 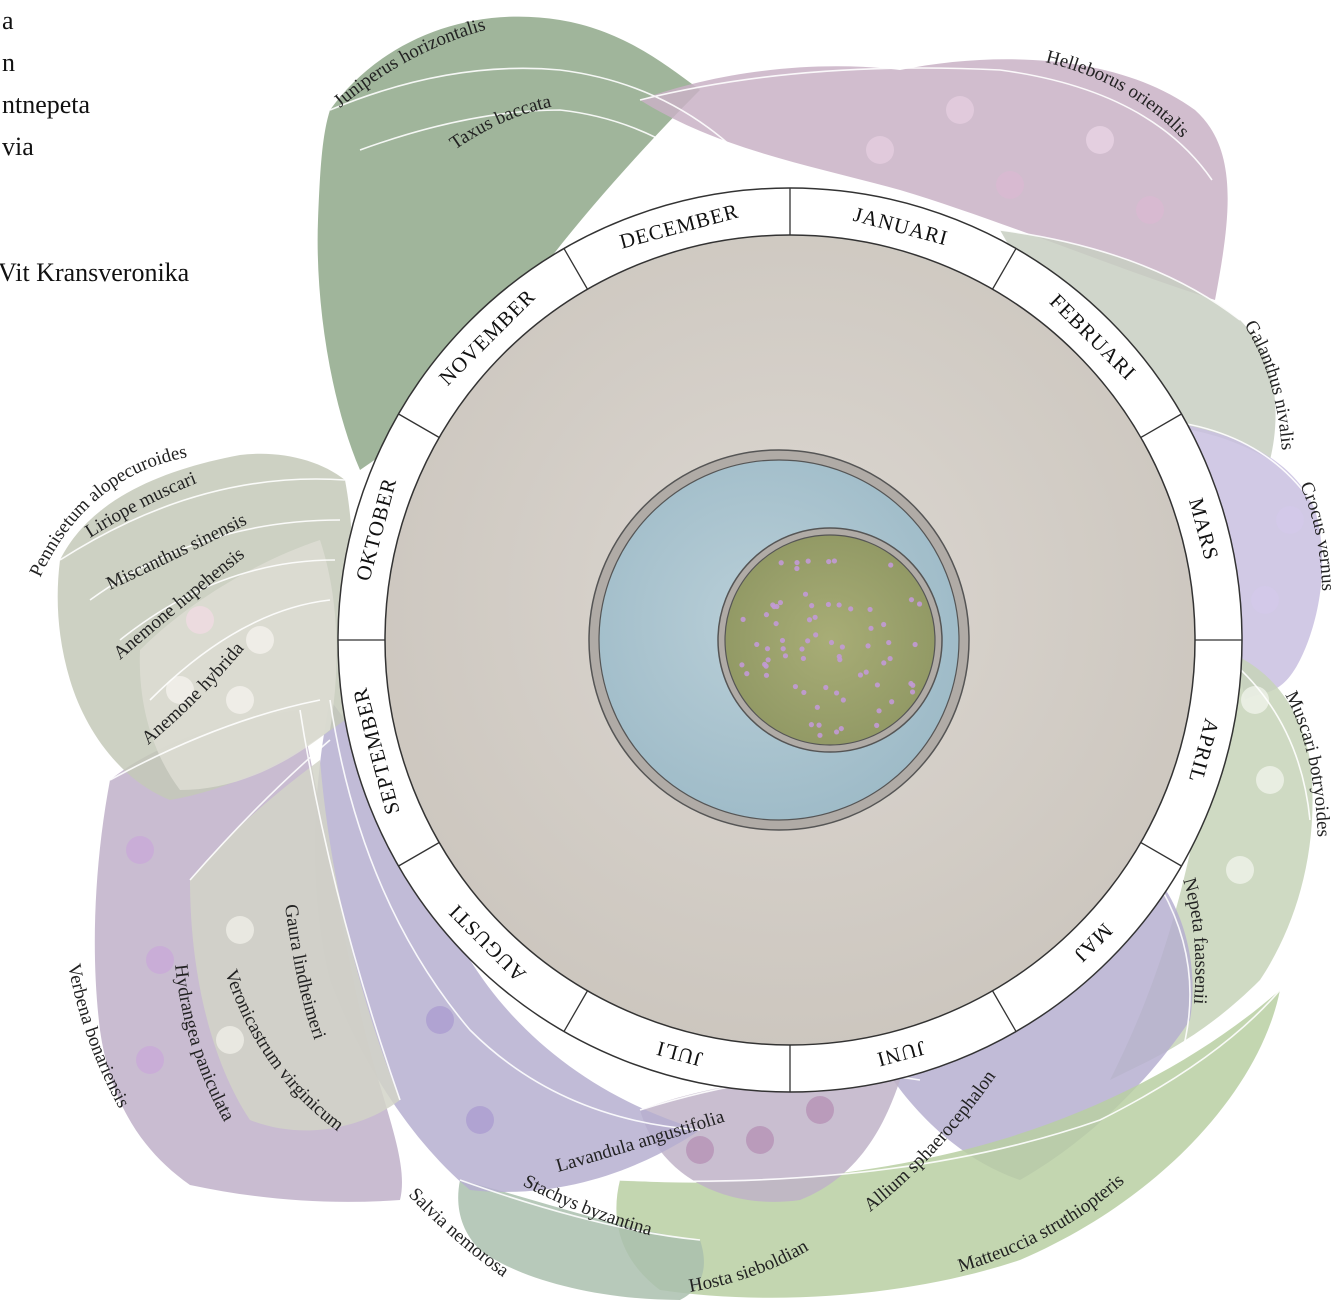 What do you see at coordinates (18, 146) in the screenshot?
I see `legend-item: via` at bounding box center [18, 146].